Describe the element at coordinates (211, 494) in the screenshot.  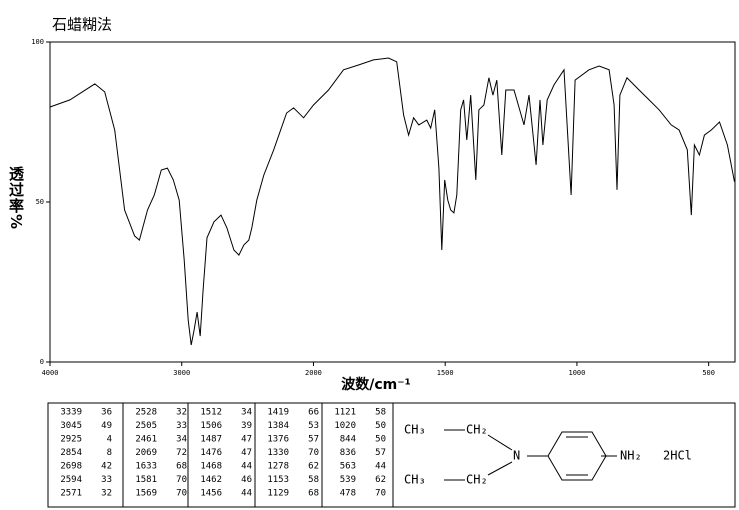
I see `peak-wavenumber: 1456` at that location.